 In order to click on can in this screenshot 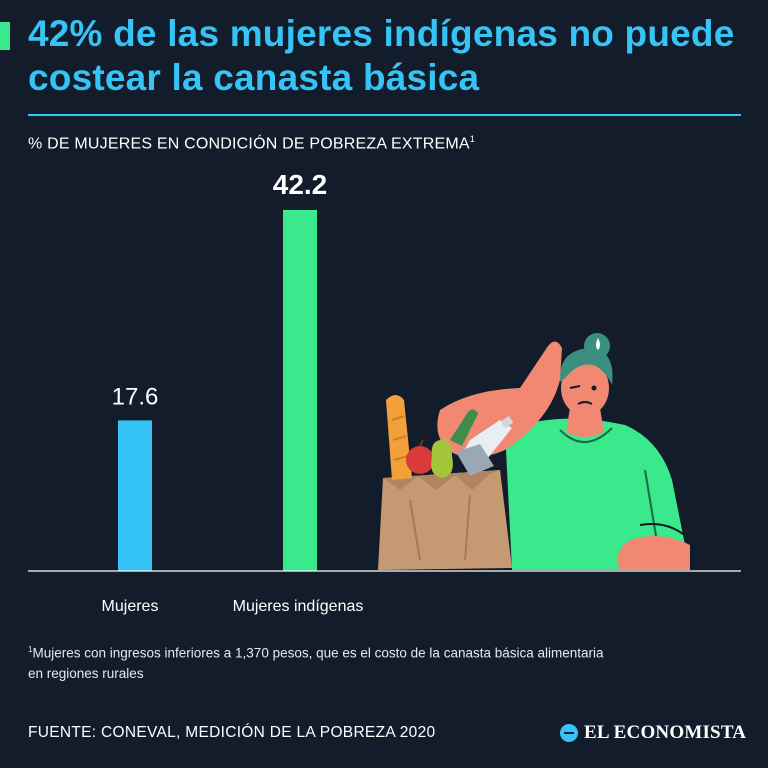, I will do `click(475, 460)`.